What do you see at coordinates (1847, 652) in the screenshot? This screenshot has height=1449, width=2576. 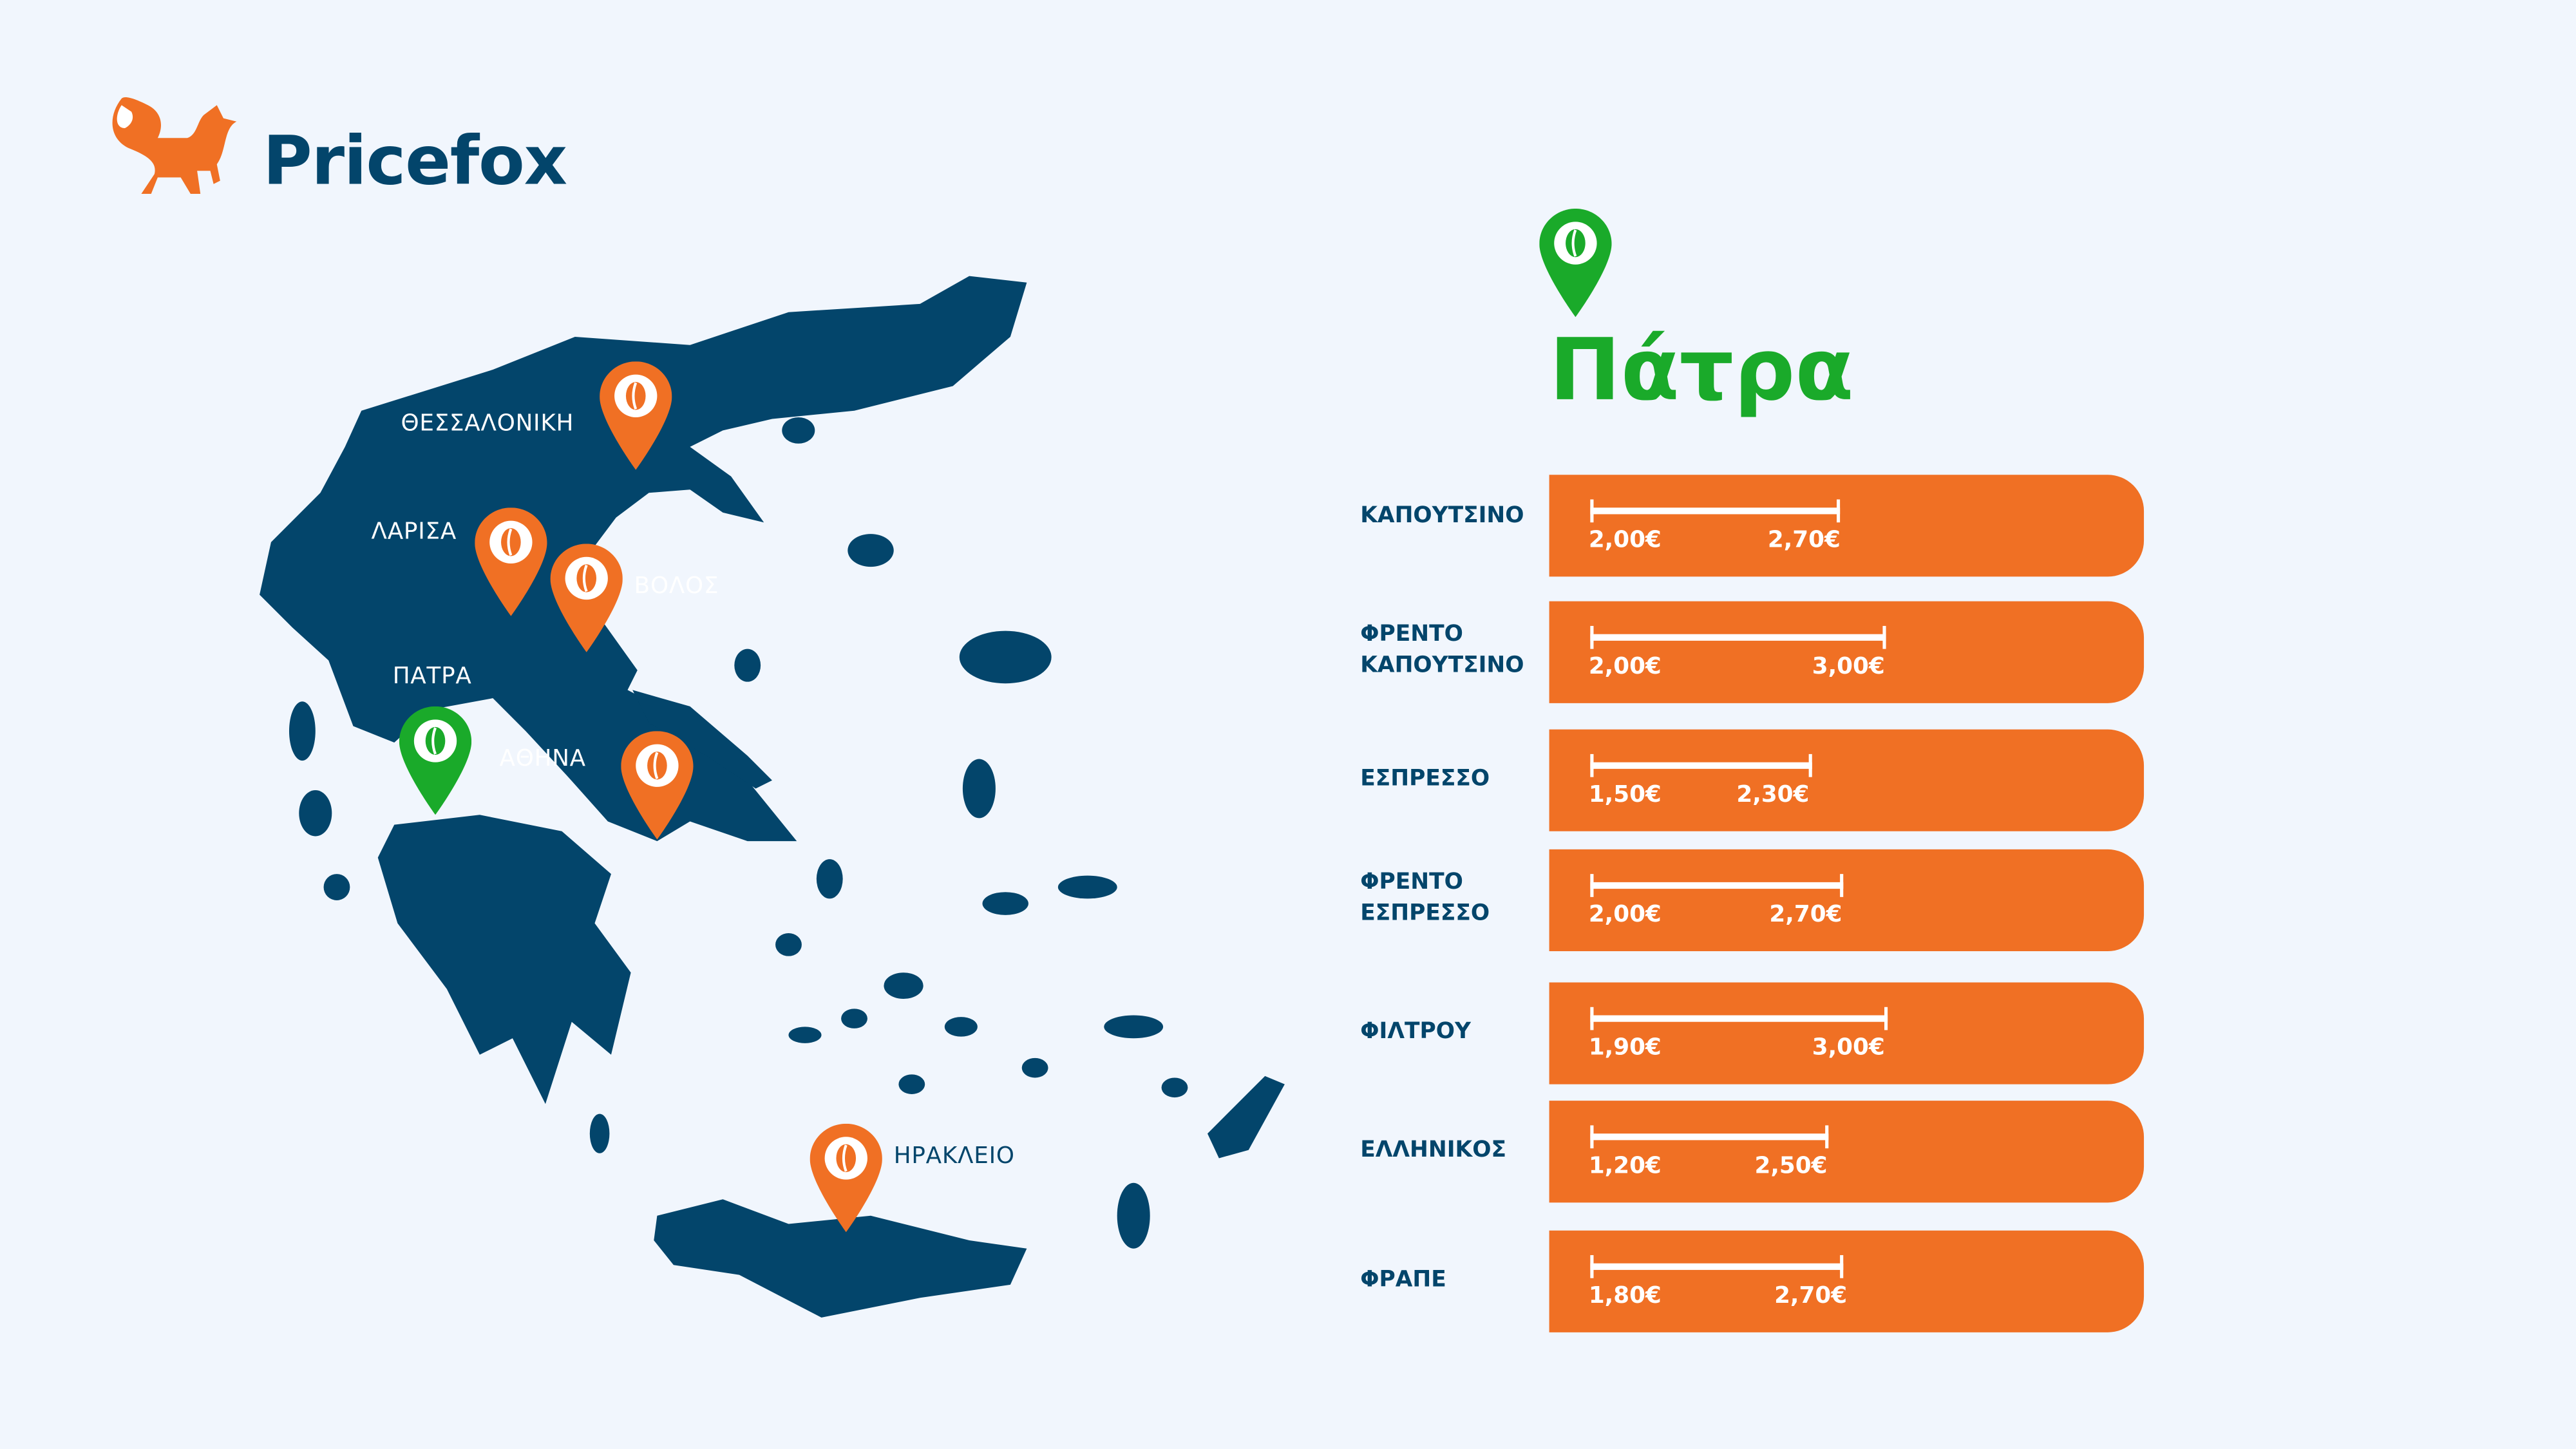 I see `price-range-bar: 2,00€ 3,00€` at bounding box center [1847, 652].